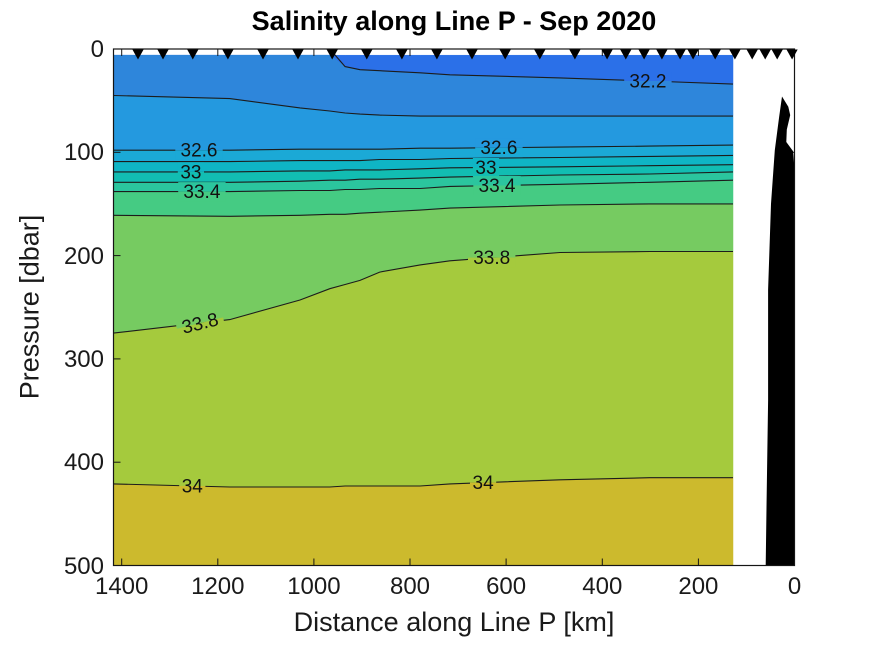  What do you see at coordinates (506, 586) in the screenshot?
I see `x-tick-label: 600` at bounding box center [506, 586].